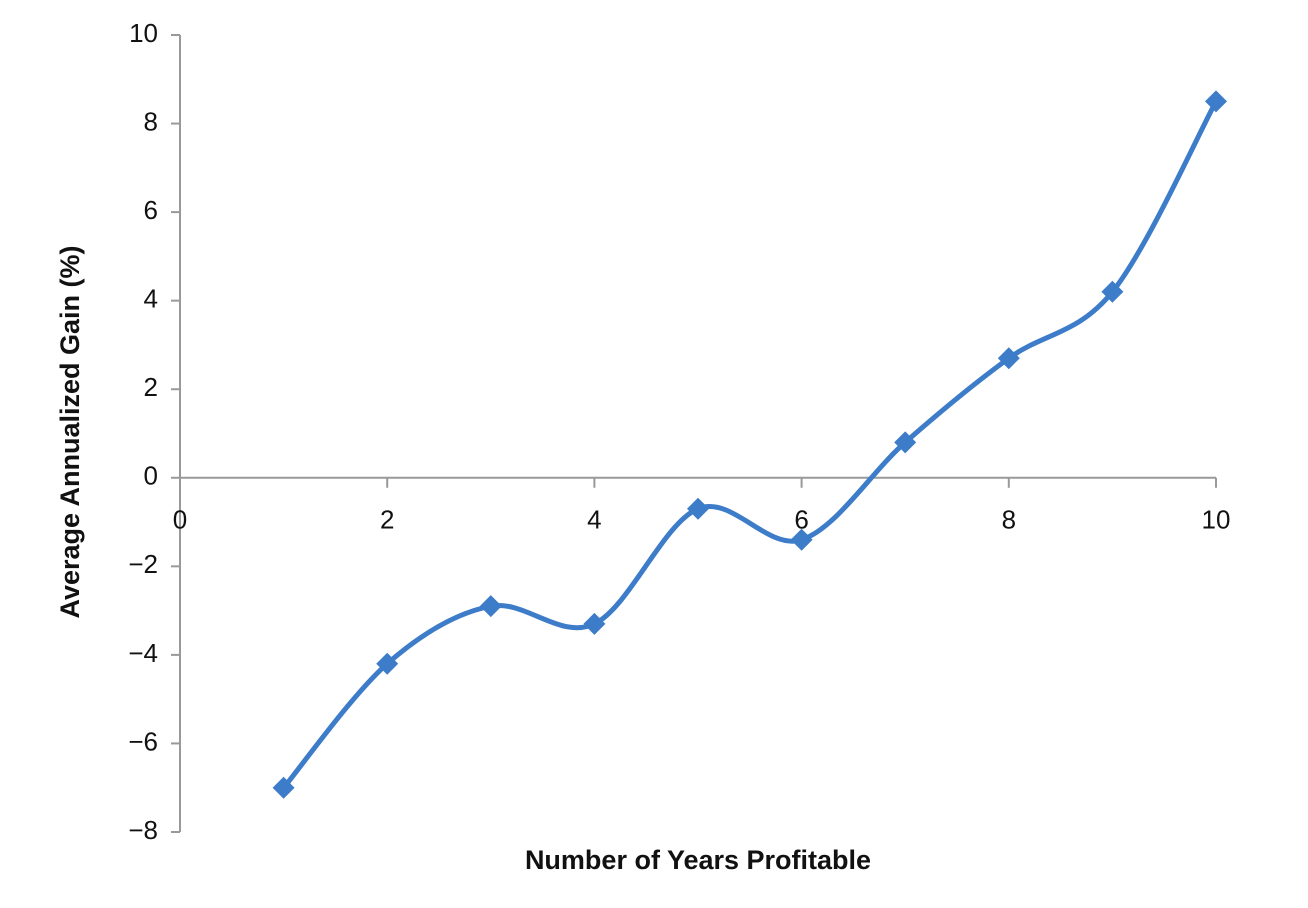  What do you see at coordinates (70, 431) in the screenshot?
I see `y-axis-title: Average Annualized Gain (%)` at bounding box center [70, 431].